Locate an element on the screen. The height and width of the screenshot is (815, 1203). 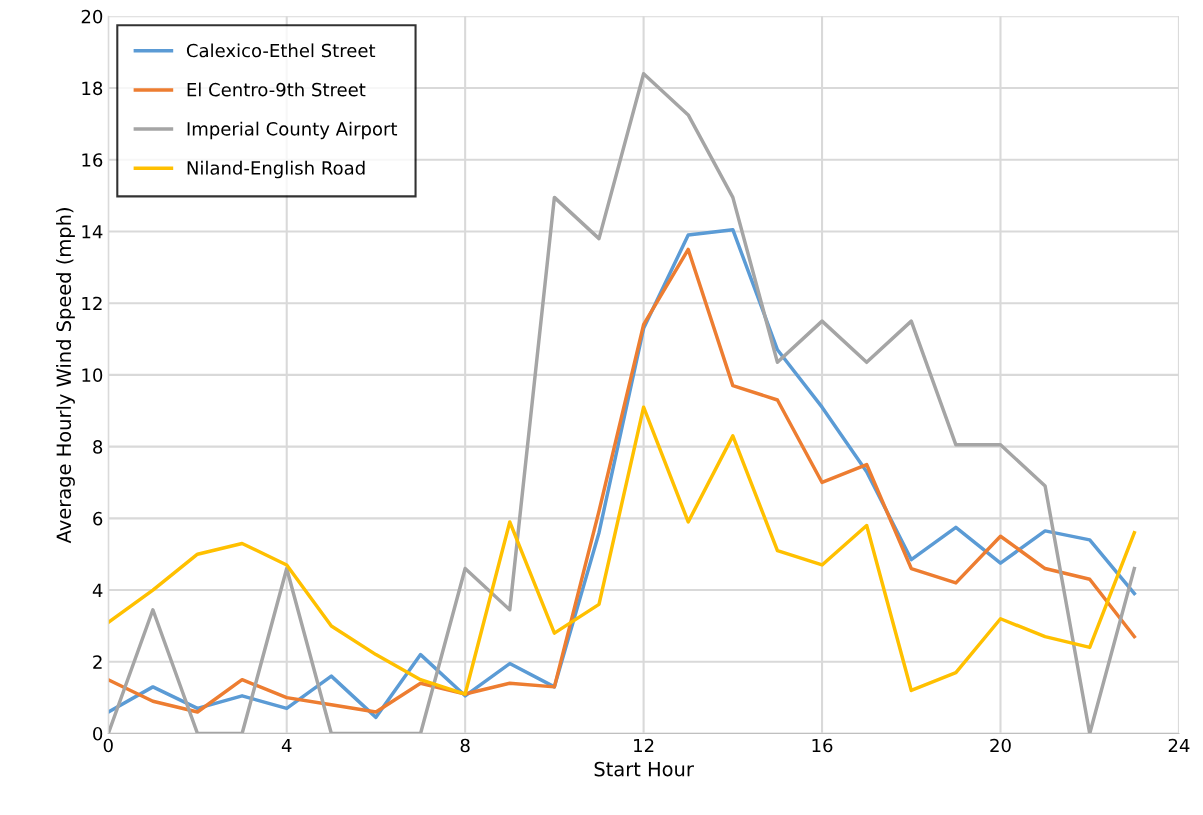
x-axis-title: Start Hour is located at coordinates (644, 769).